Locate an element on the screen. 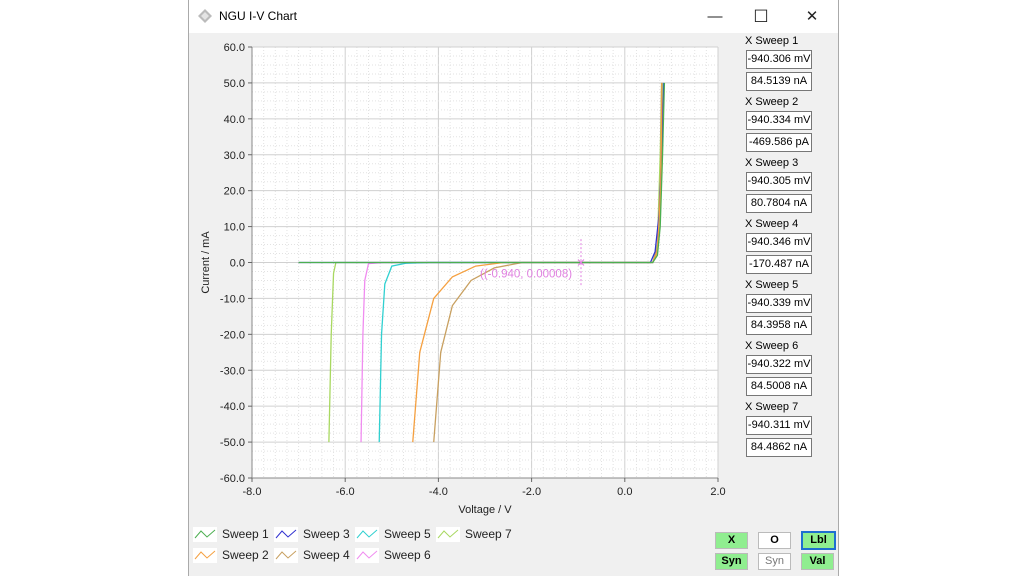 The width and height of the screenshot is (1024, 576). current-readout: 80.7804 nA is located at coordinates (779, 203).